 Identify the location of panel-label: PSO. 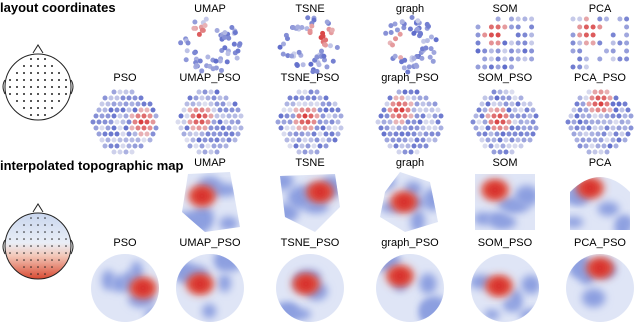
(125, 243).